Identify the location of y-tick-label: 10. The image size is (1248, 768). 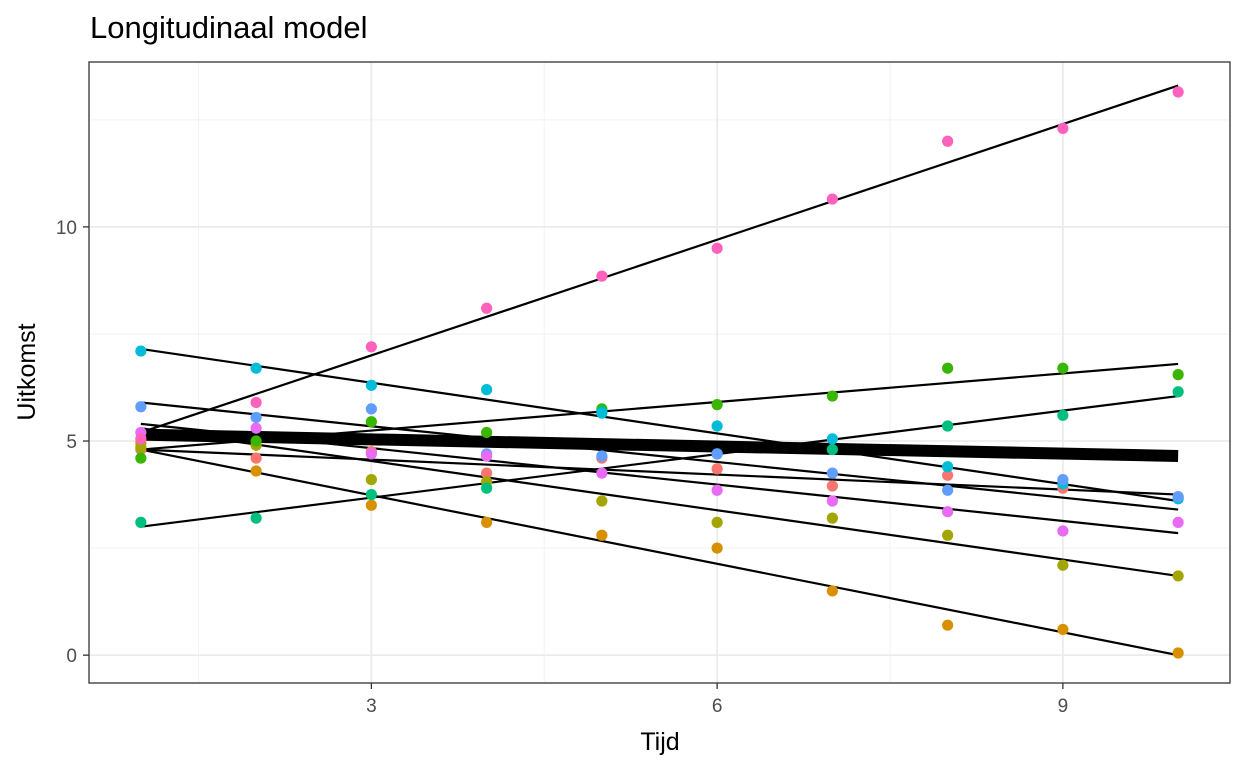
(66, 228).